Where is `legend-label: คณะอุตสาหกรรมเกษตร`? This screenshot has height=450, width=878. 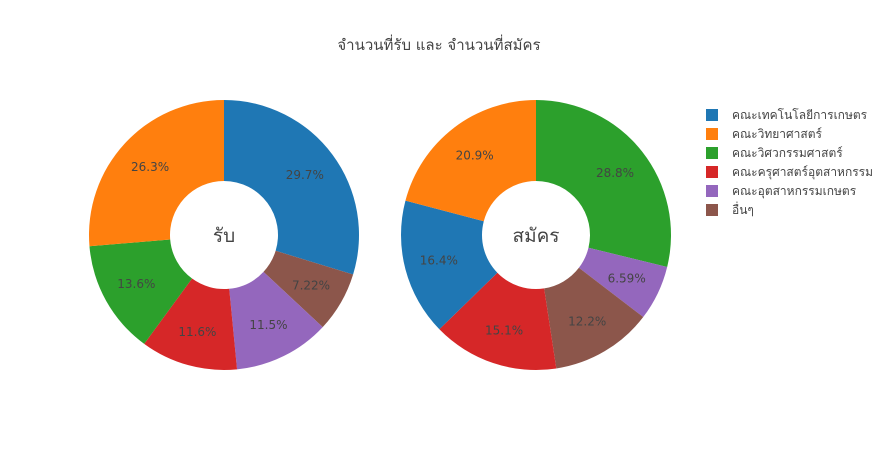
legend-label: คณะอุตสาหกรรมเกษตร is located at coordinates (794, 191).